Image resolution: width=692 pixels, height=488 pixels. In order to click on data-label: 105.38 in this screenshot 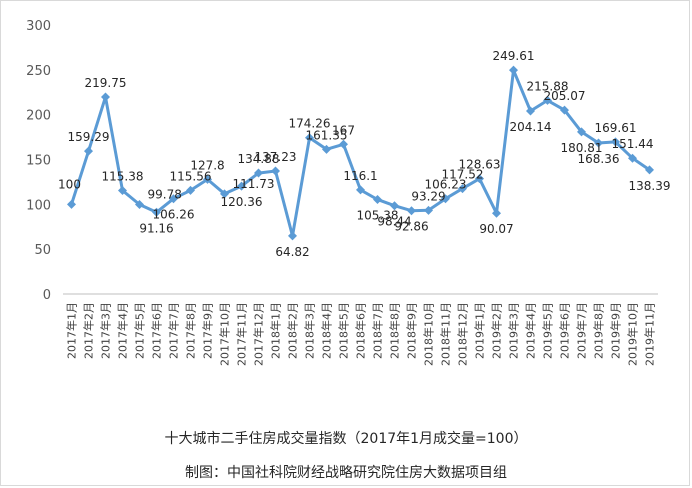, I will do `click(378, 216)`.